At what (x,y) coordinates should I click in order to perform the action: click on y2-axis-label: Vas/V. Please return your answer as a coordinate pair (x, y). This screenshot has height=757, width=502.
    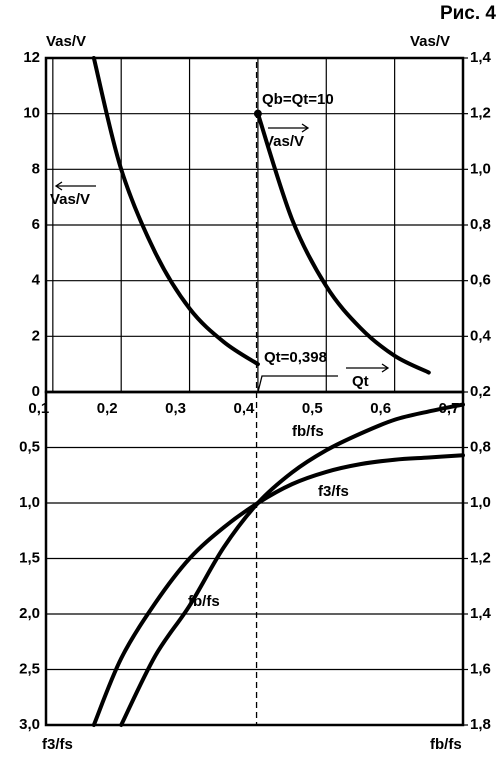
    Looking at the image, I should click on (430, 41).